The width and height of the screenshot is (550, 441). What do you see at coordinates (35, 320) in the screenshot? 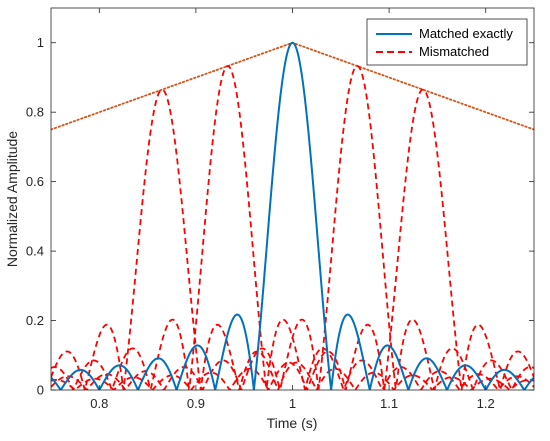
I see `y-tick-label: 0.2` at bounding box center [35, 320].